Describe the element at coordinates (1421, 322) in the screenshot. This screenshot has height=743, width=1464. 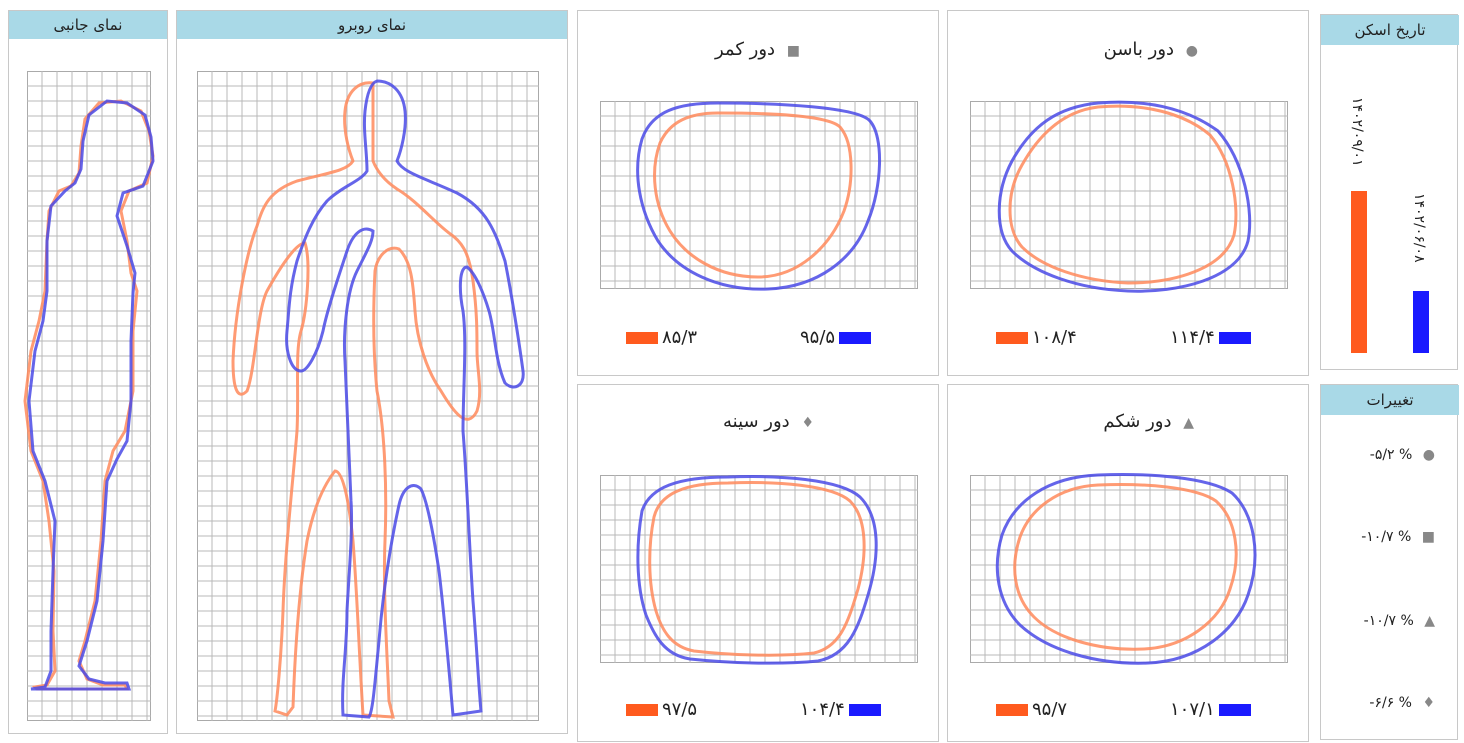
I see `old-scan-bar` at that location.